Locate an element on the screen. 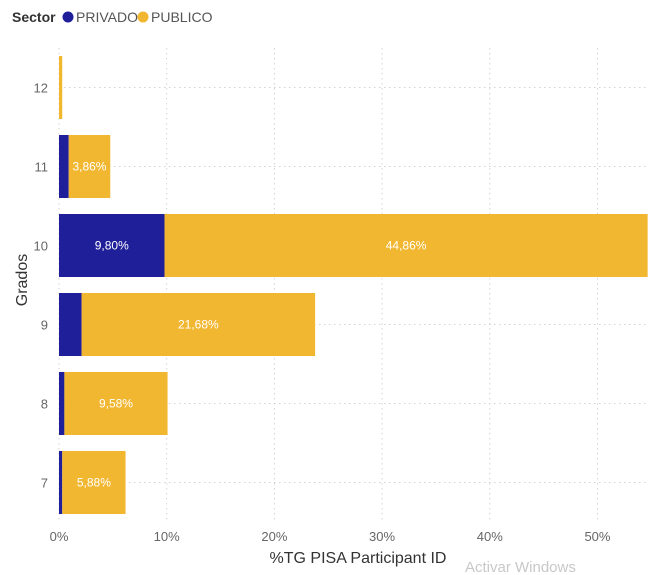  y-tick-label: 12 is located at coordinates (41, 88).